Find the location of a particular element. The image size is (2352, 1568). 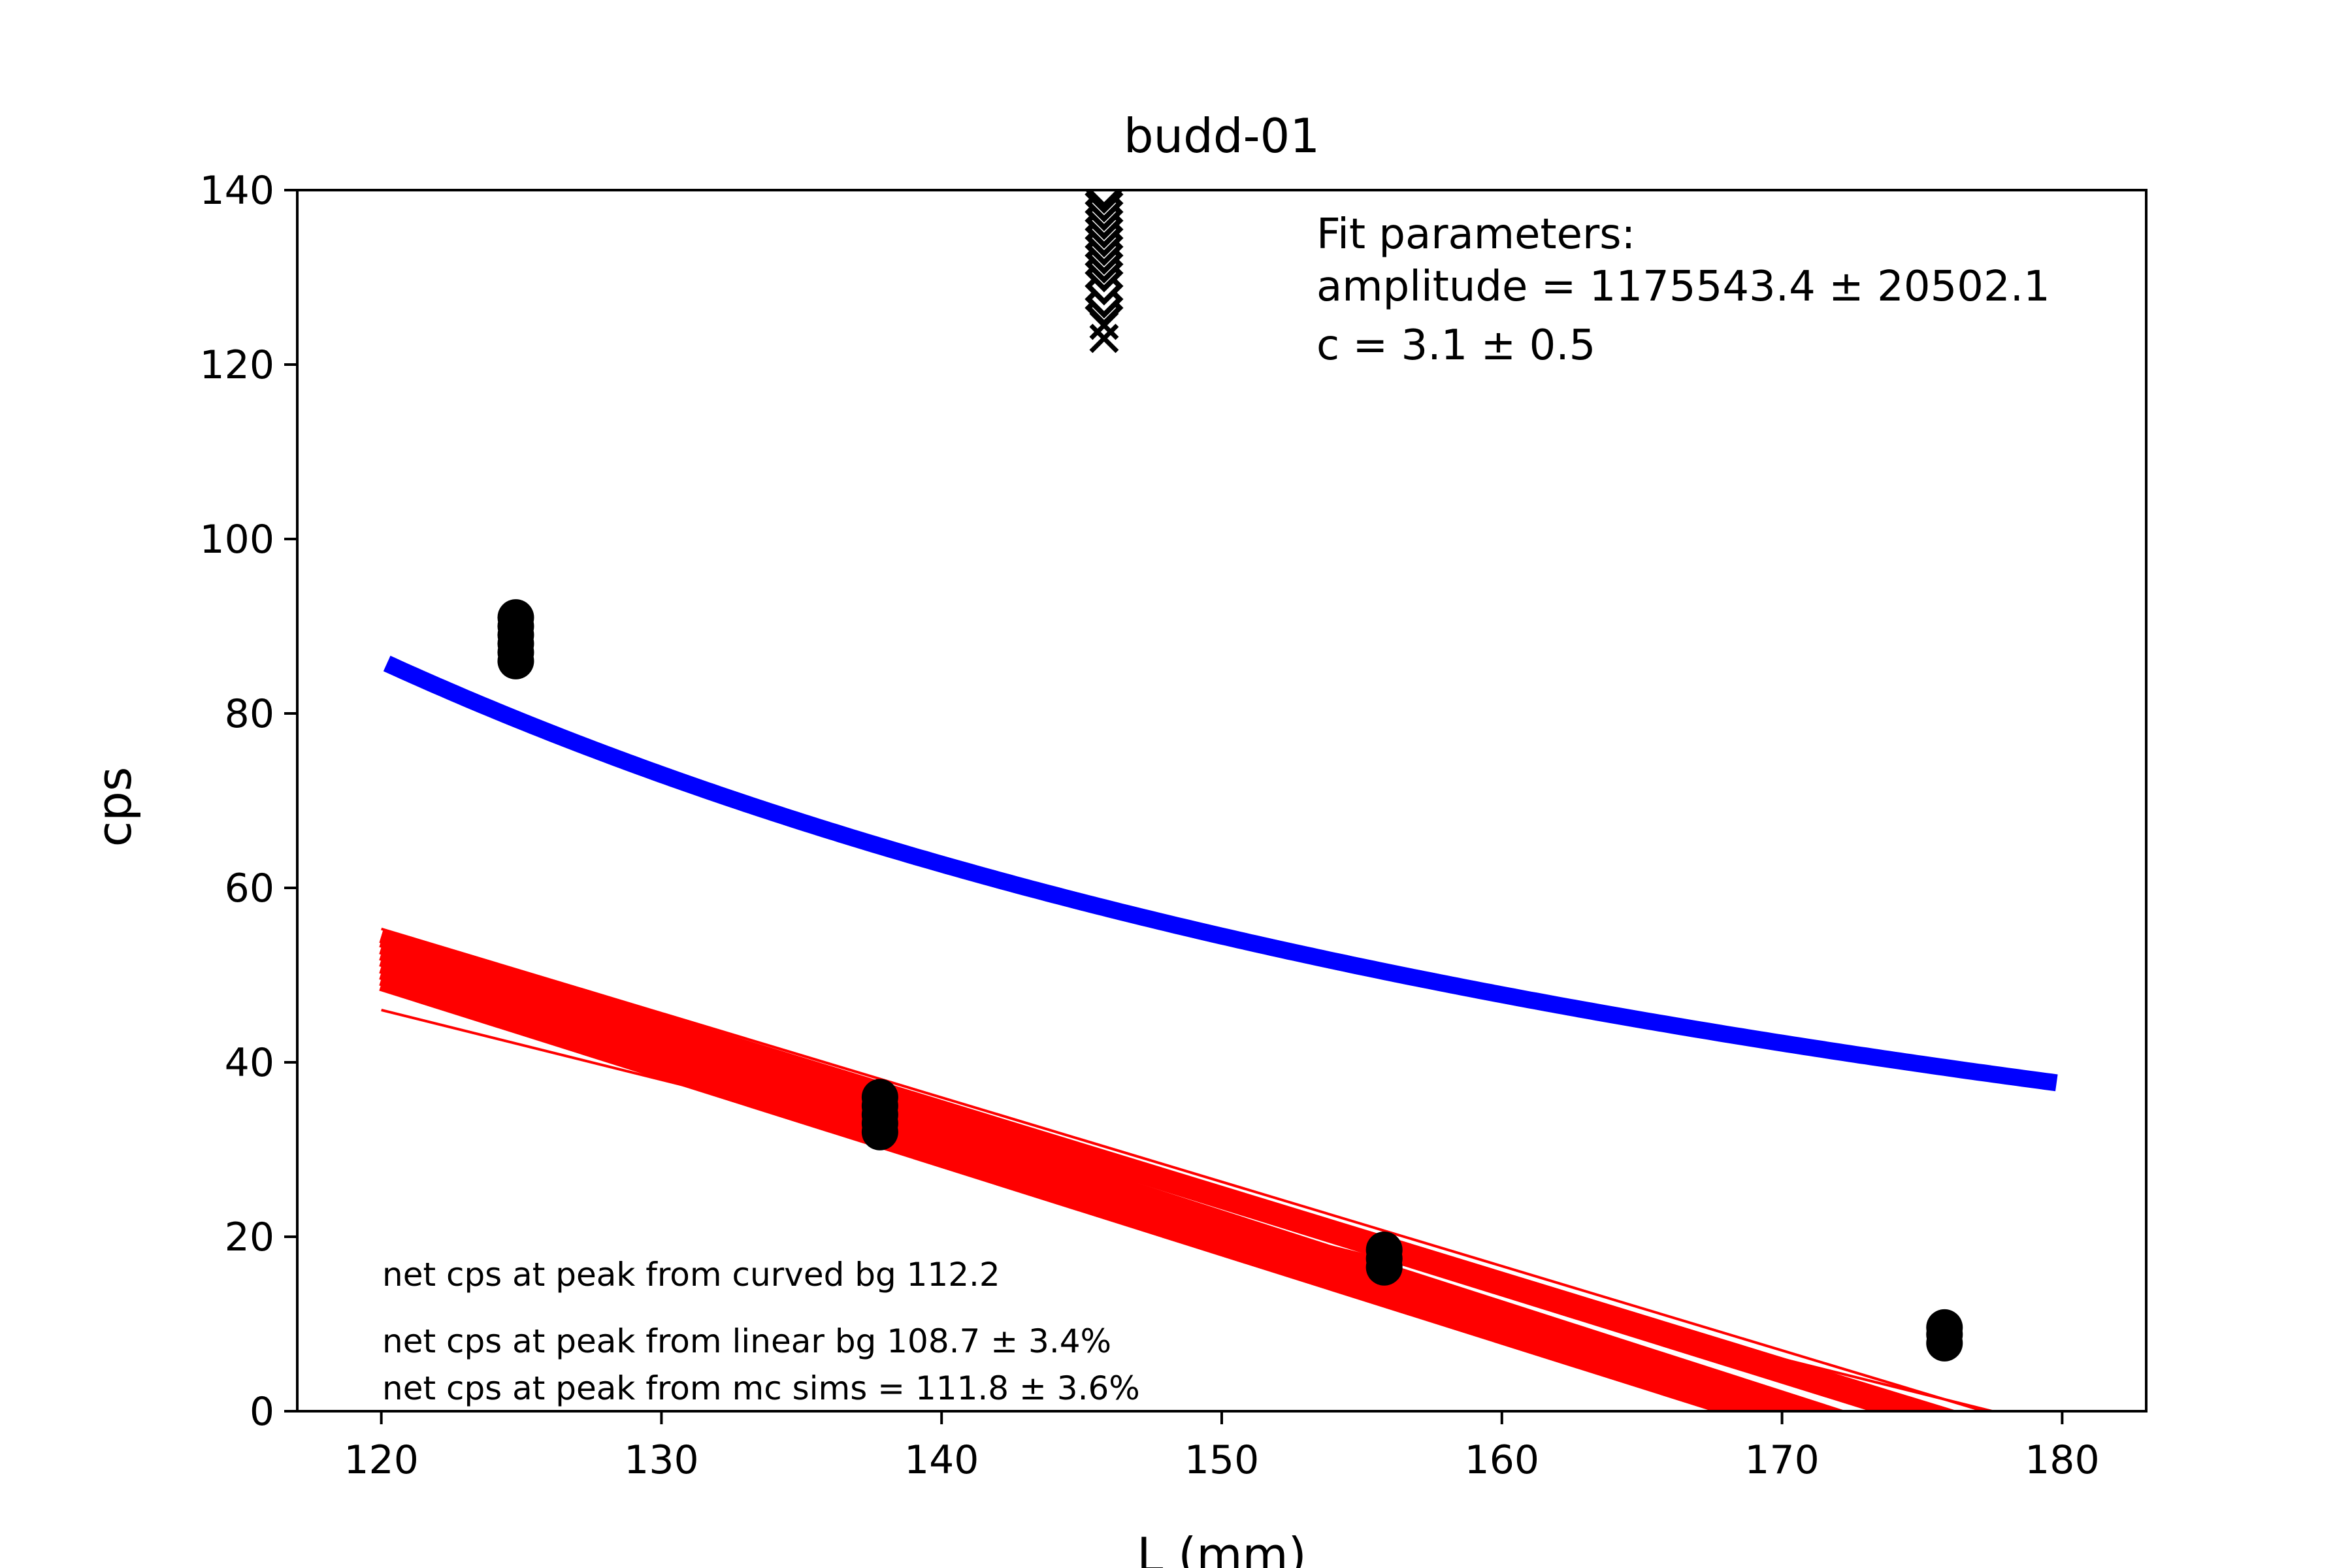

fit-c-text: c = 3.1 ± 0.5 is located at coordinates (1455, 345).